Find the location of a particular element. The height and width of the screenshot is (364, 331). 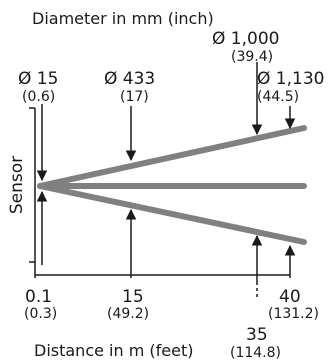

beam-upper-line is located at coordinates (172, 157).